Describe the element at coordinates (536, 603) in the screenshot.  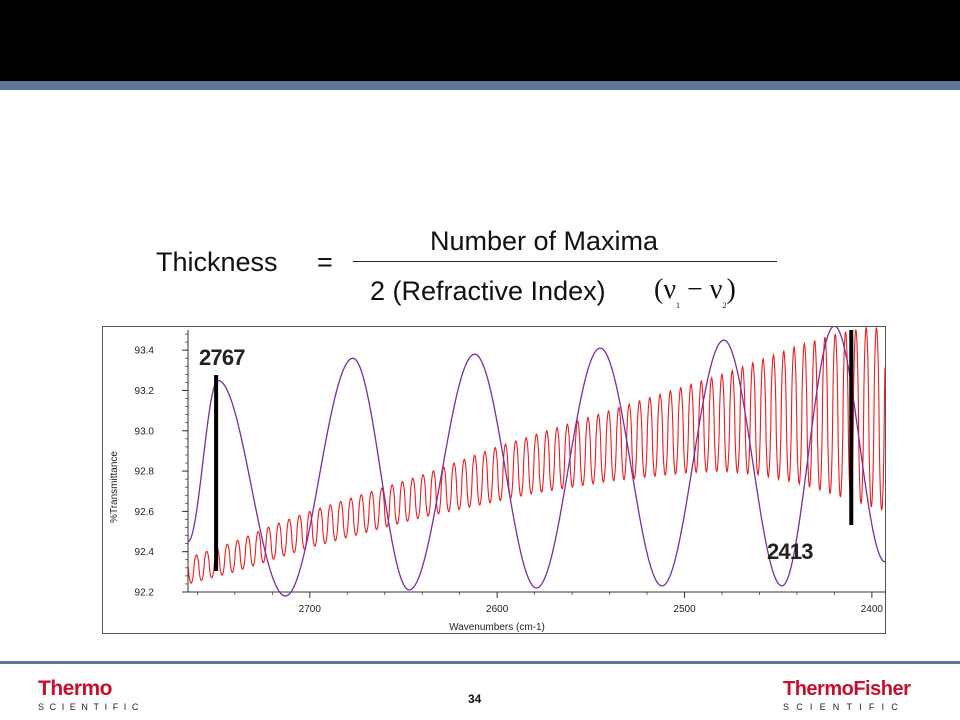
I see `x-axis: 2700 2600 2500 2400` at that location.